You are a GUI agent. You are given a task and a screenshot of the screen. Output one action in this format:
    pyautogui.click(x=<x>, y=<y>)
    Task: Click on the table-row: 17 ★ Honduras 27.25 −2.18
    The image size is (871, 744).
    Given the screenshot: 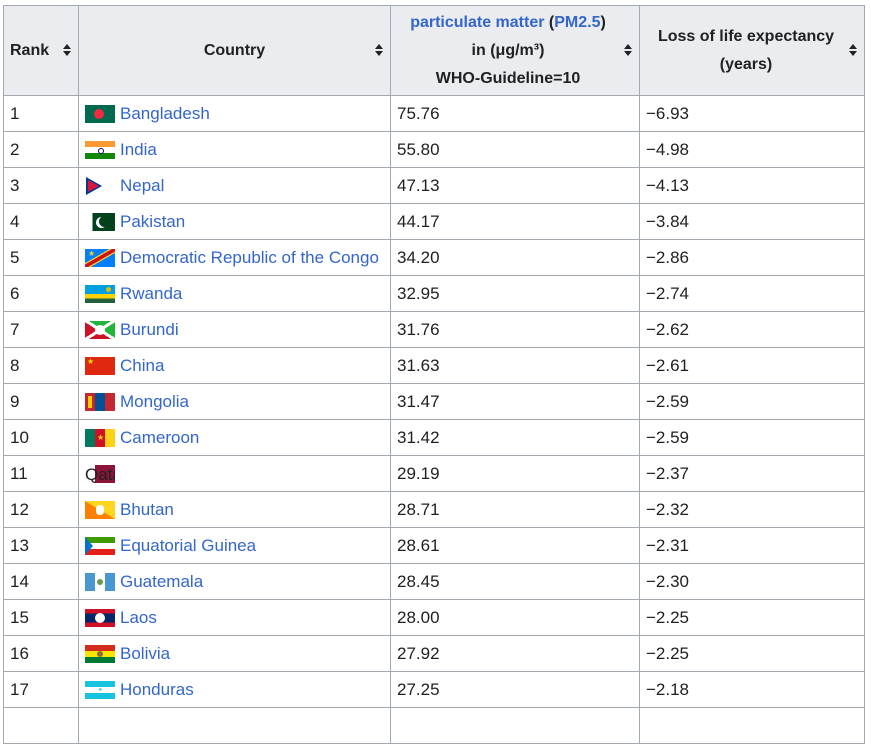 What is the action you would take?
    pyautogui.click(x=434, y=689)
    